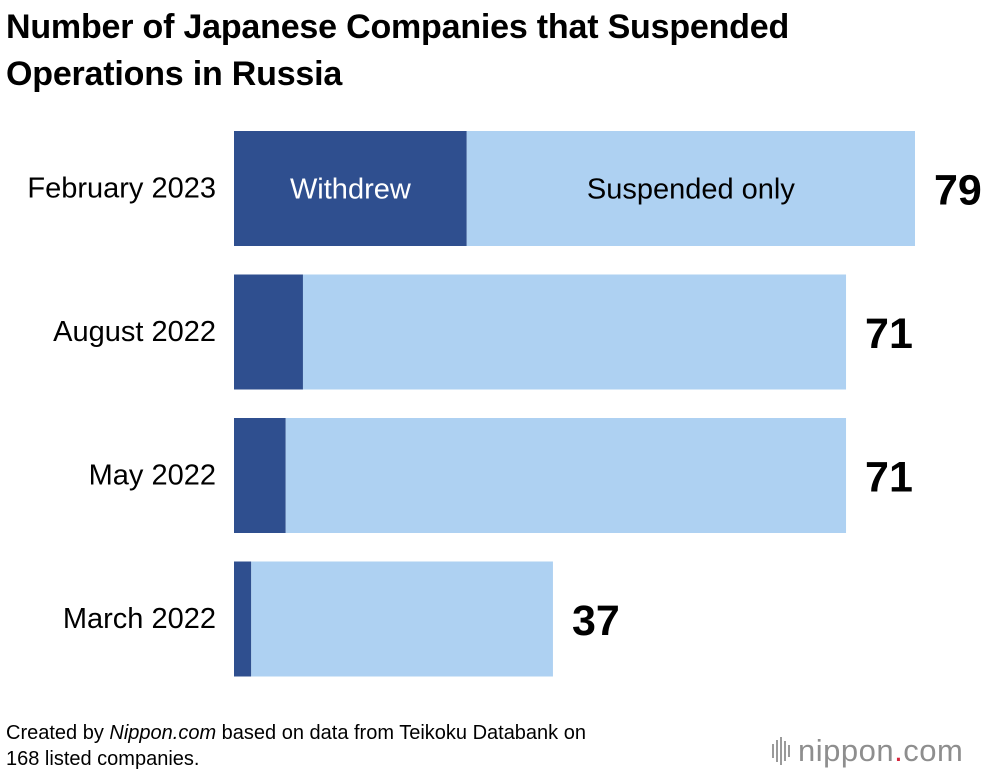 Image resolution: width=1000 pixels, height=776 pixels. I want to click on category-label-august-2022: August 2022, so click(134, 332).